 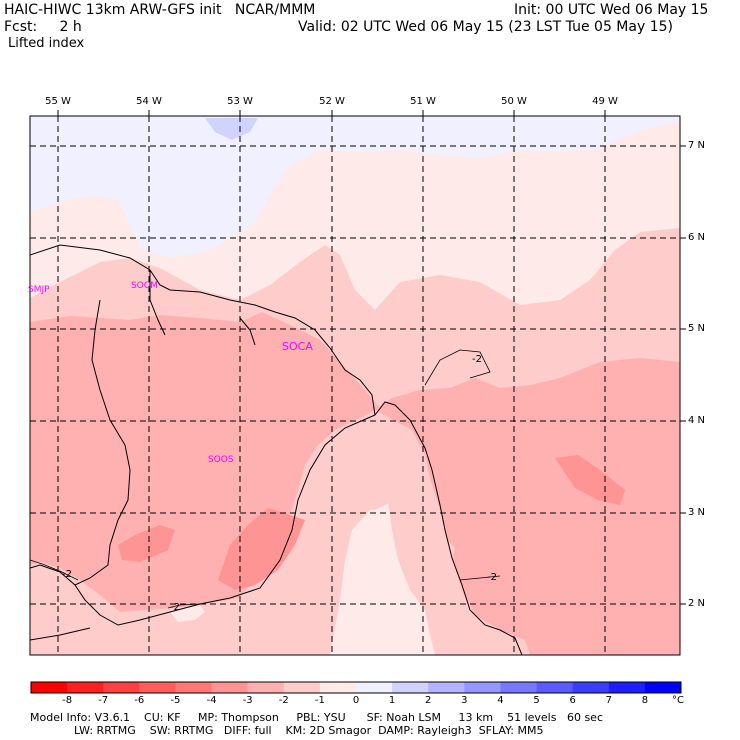 What do you see at coordinates (645, 700) in the screenshot?
I see `colorbar-tick-label: 8` at bounding box center [645, 700].